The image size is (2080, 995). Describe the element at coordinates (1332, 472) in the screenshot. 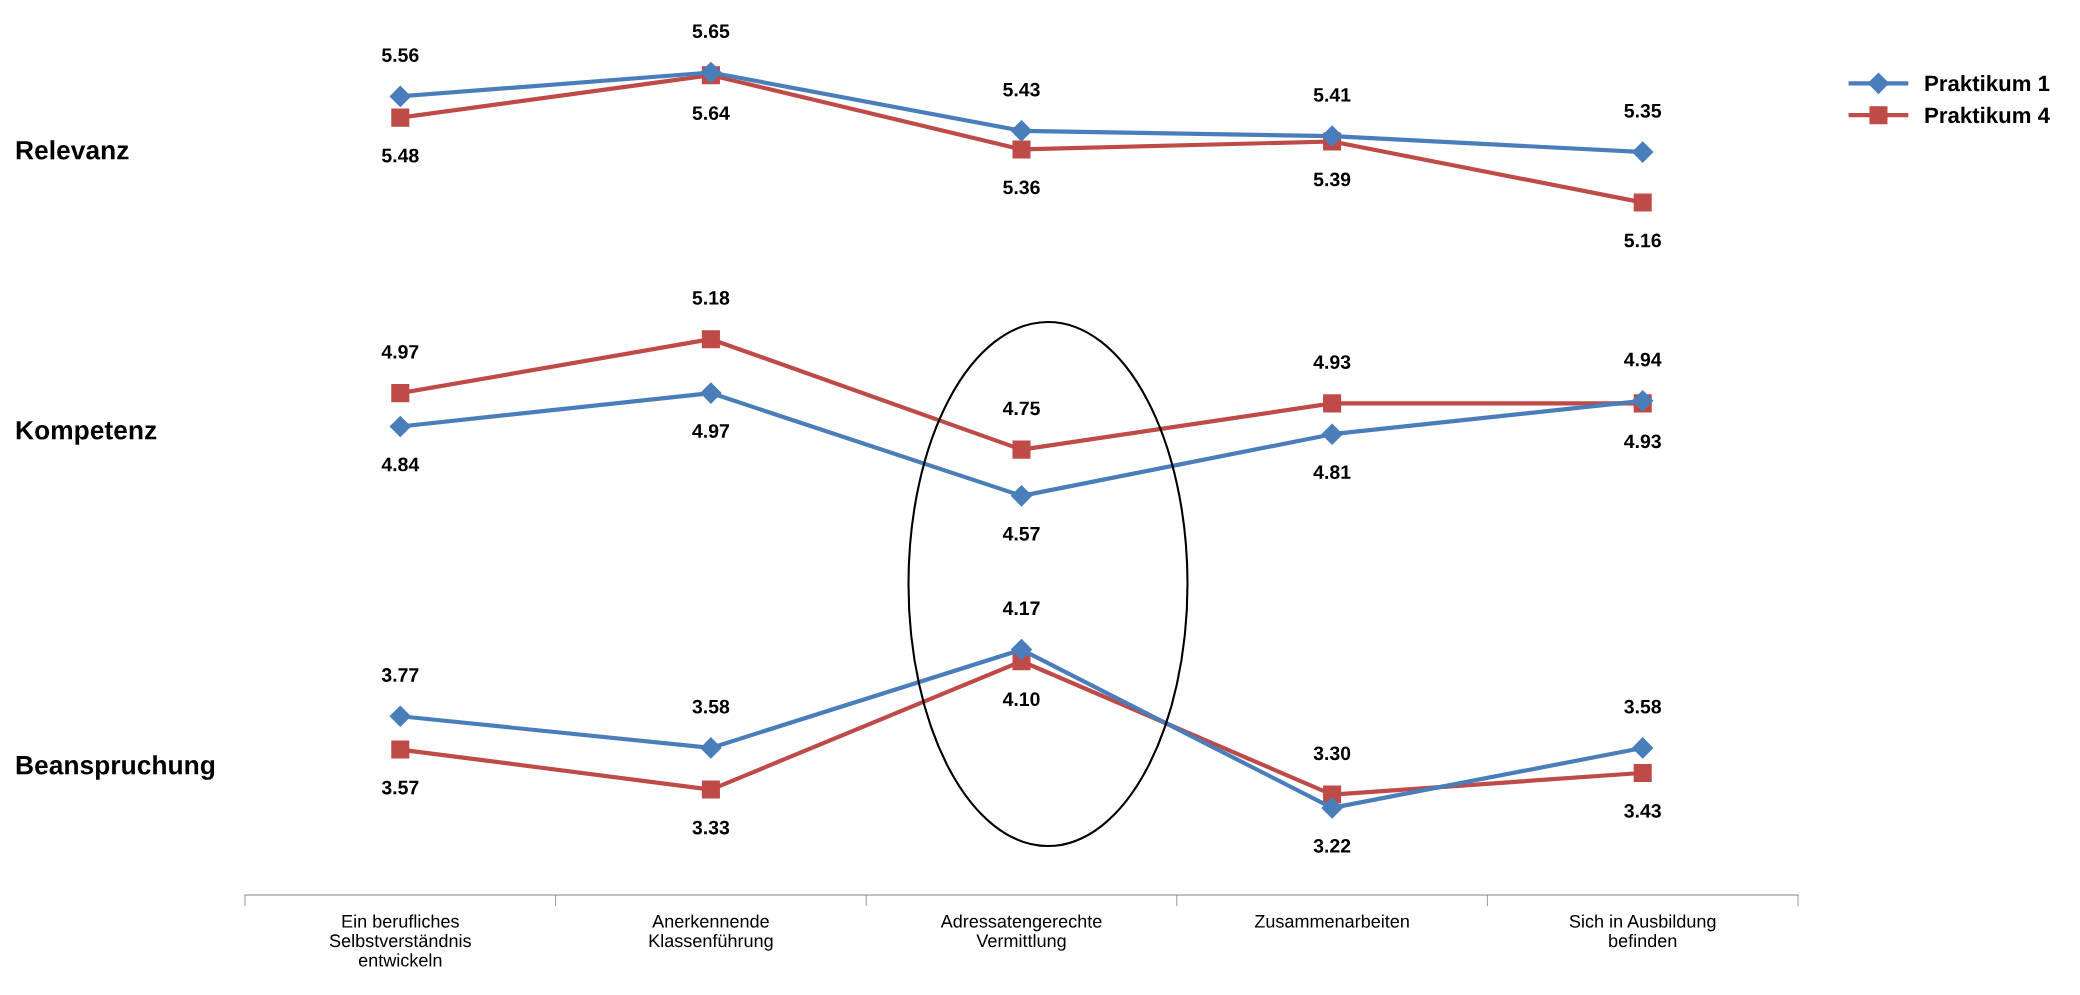

I see `data-label: 4.81` at that location.